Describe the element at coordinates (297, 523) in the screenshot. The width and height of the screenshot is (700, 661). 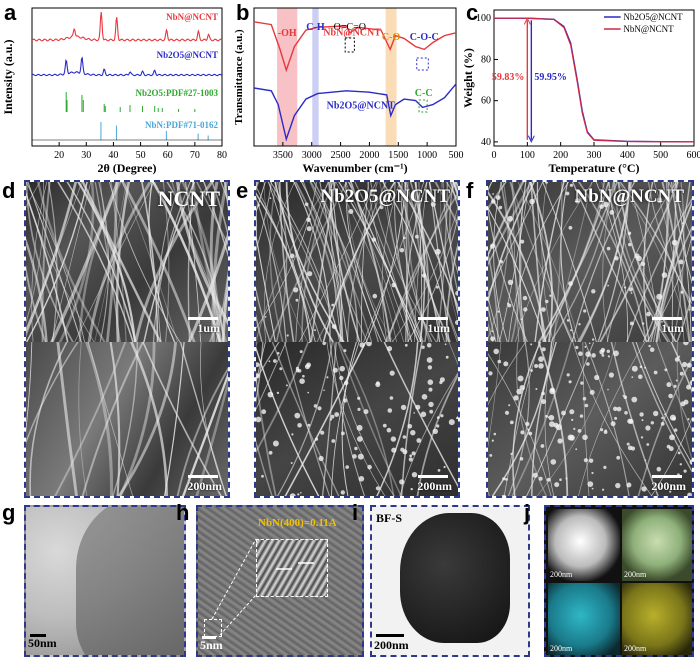
I see `lattice-annotation: NbN(400)=0.11A` at that location.